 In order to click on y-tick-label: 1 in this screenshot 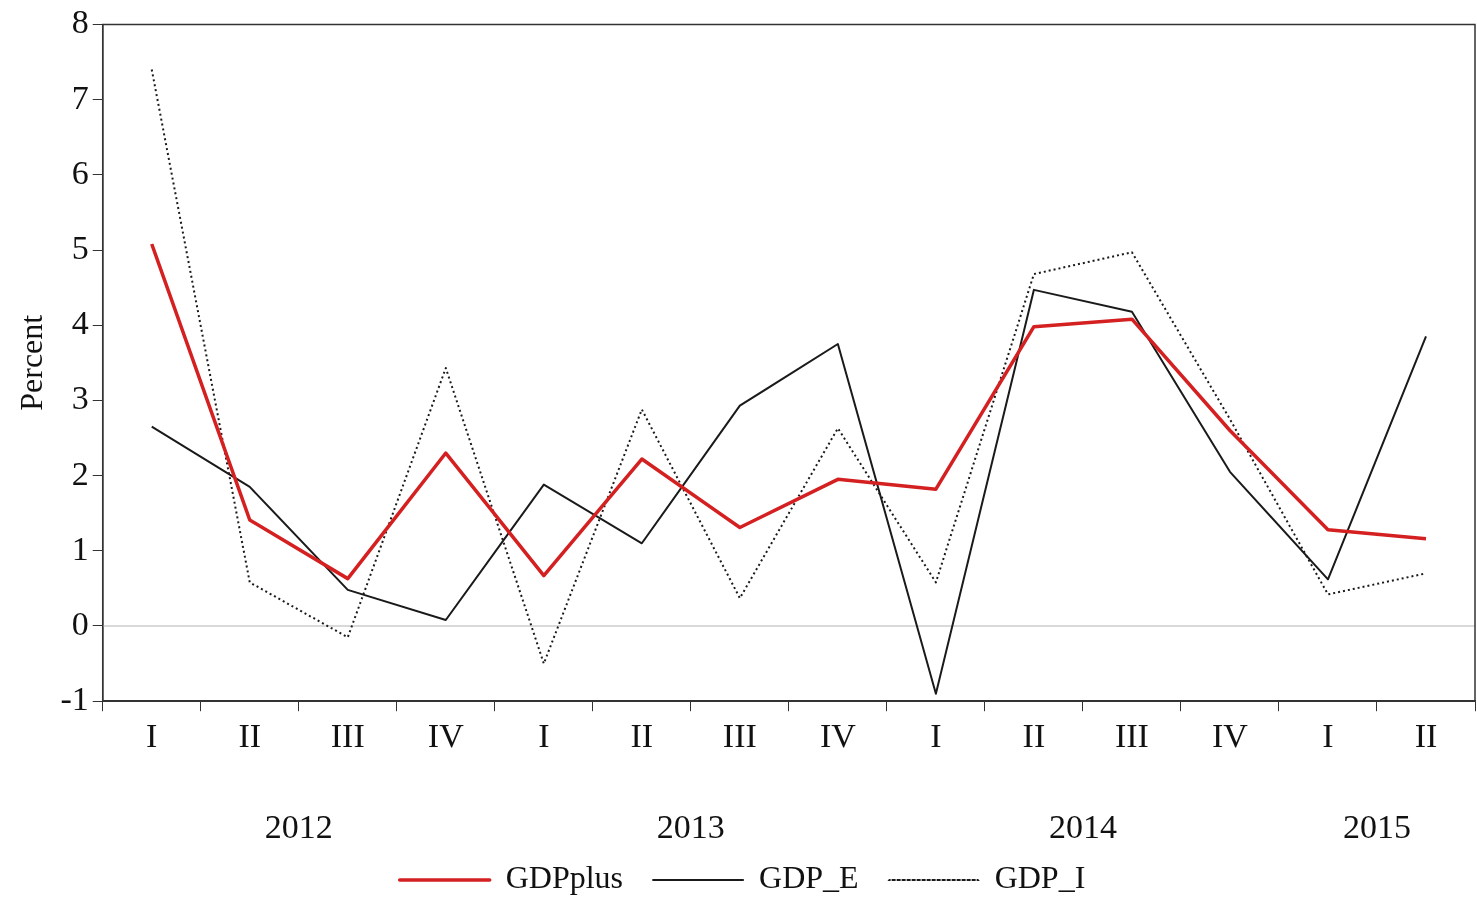, I will do `click(80, 548)`.